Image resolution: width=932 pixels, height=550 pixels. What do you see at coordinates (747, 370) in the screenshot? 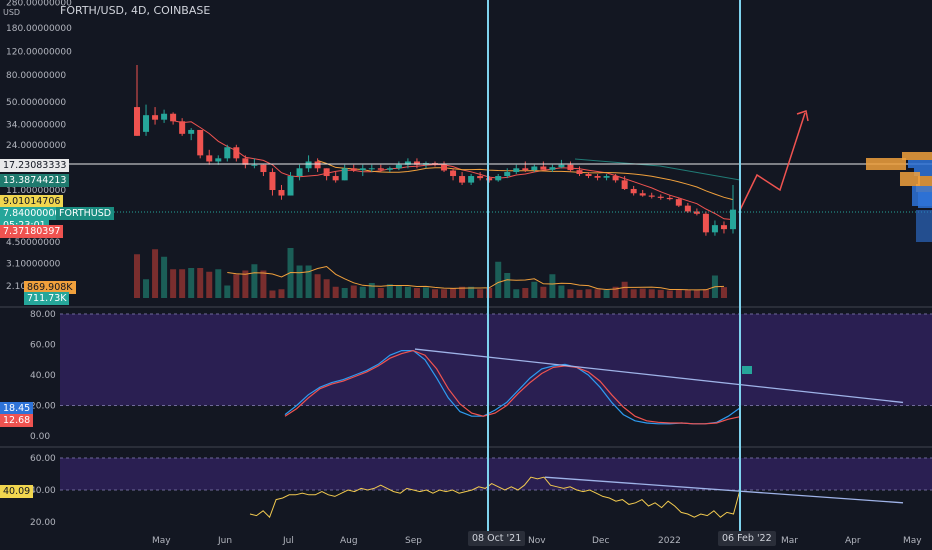
I see `stoch-flag` at bounding box center [747, 370].